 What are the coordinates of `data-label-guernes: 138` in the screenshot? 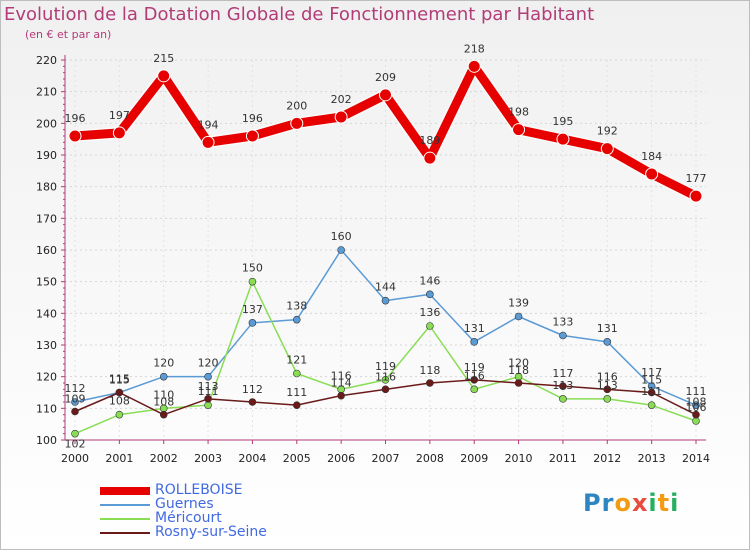 It's located at (296, 306).